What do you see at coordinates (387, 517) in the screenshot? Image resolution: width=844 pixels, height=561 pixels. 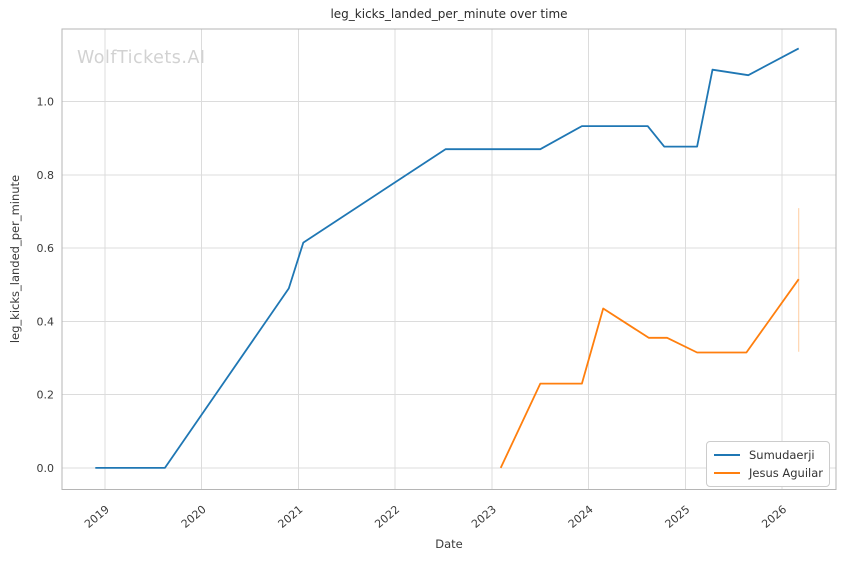 I see `x-tick-label-2022: 2022` at bounding box center [387, 517].